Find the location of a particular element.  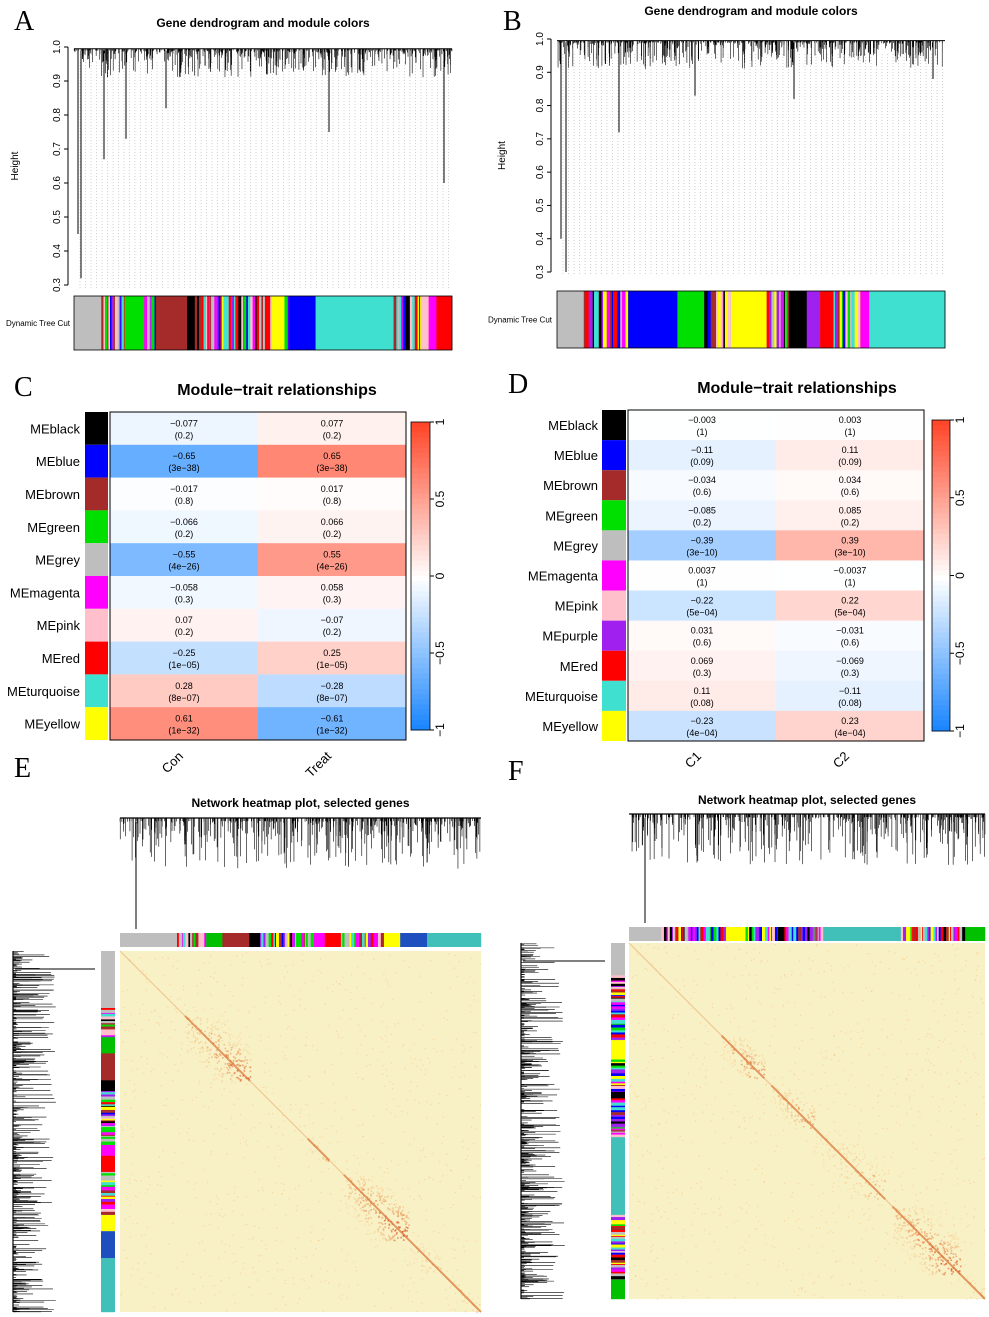

cell-value: 0.11 is located at coordinates (850, 450).